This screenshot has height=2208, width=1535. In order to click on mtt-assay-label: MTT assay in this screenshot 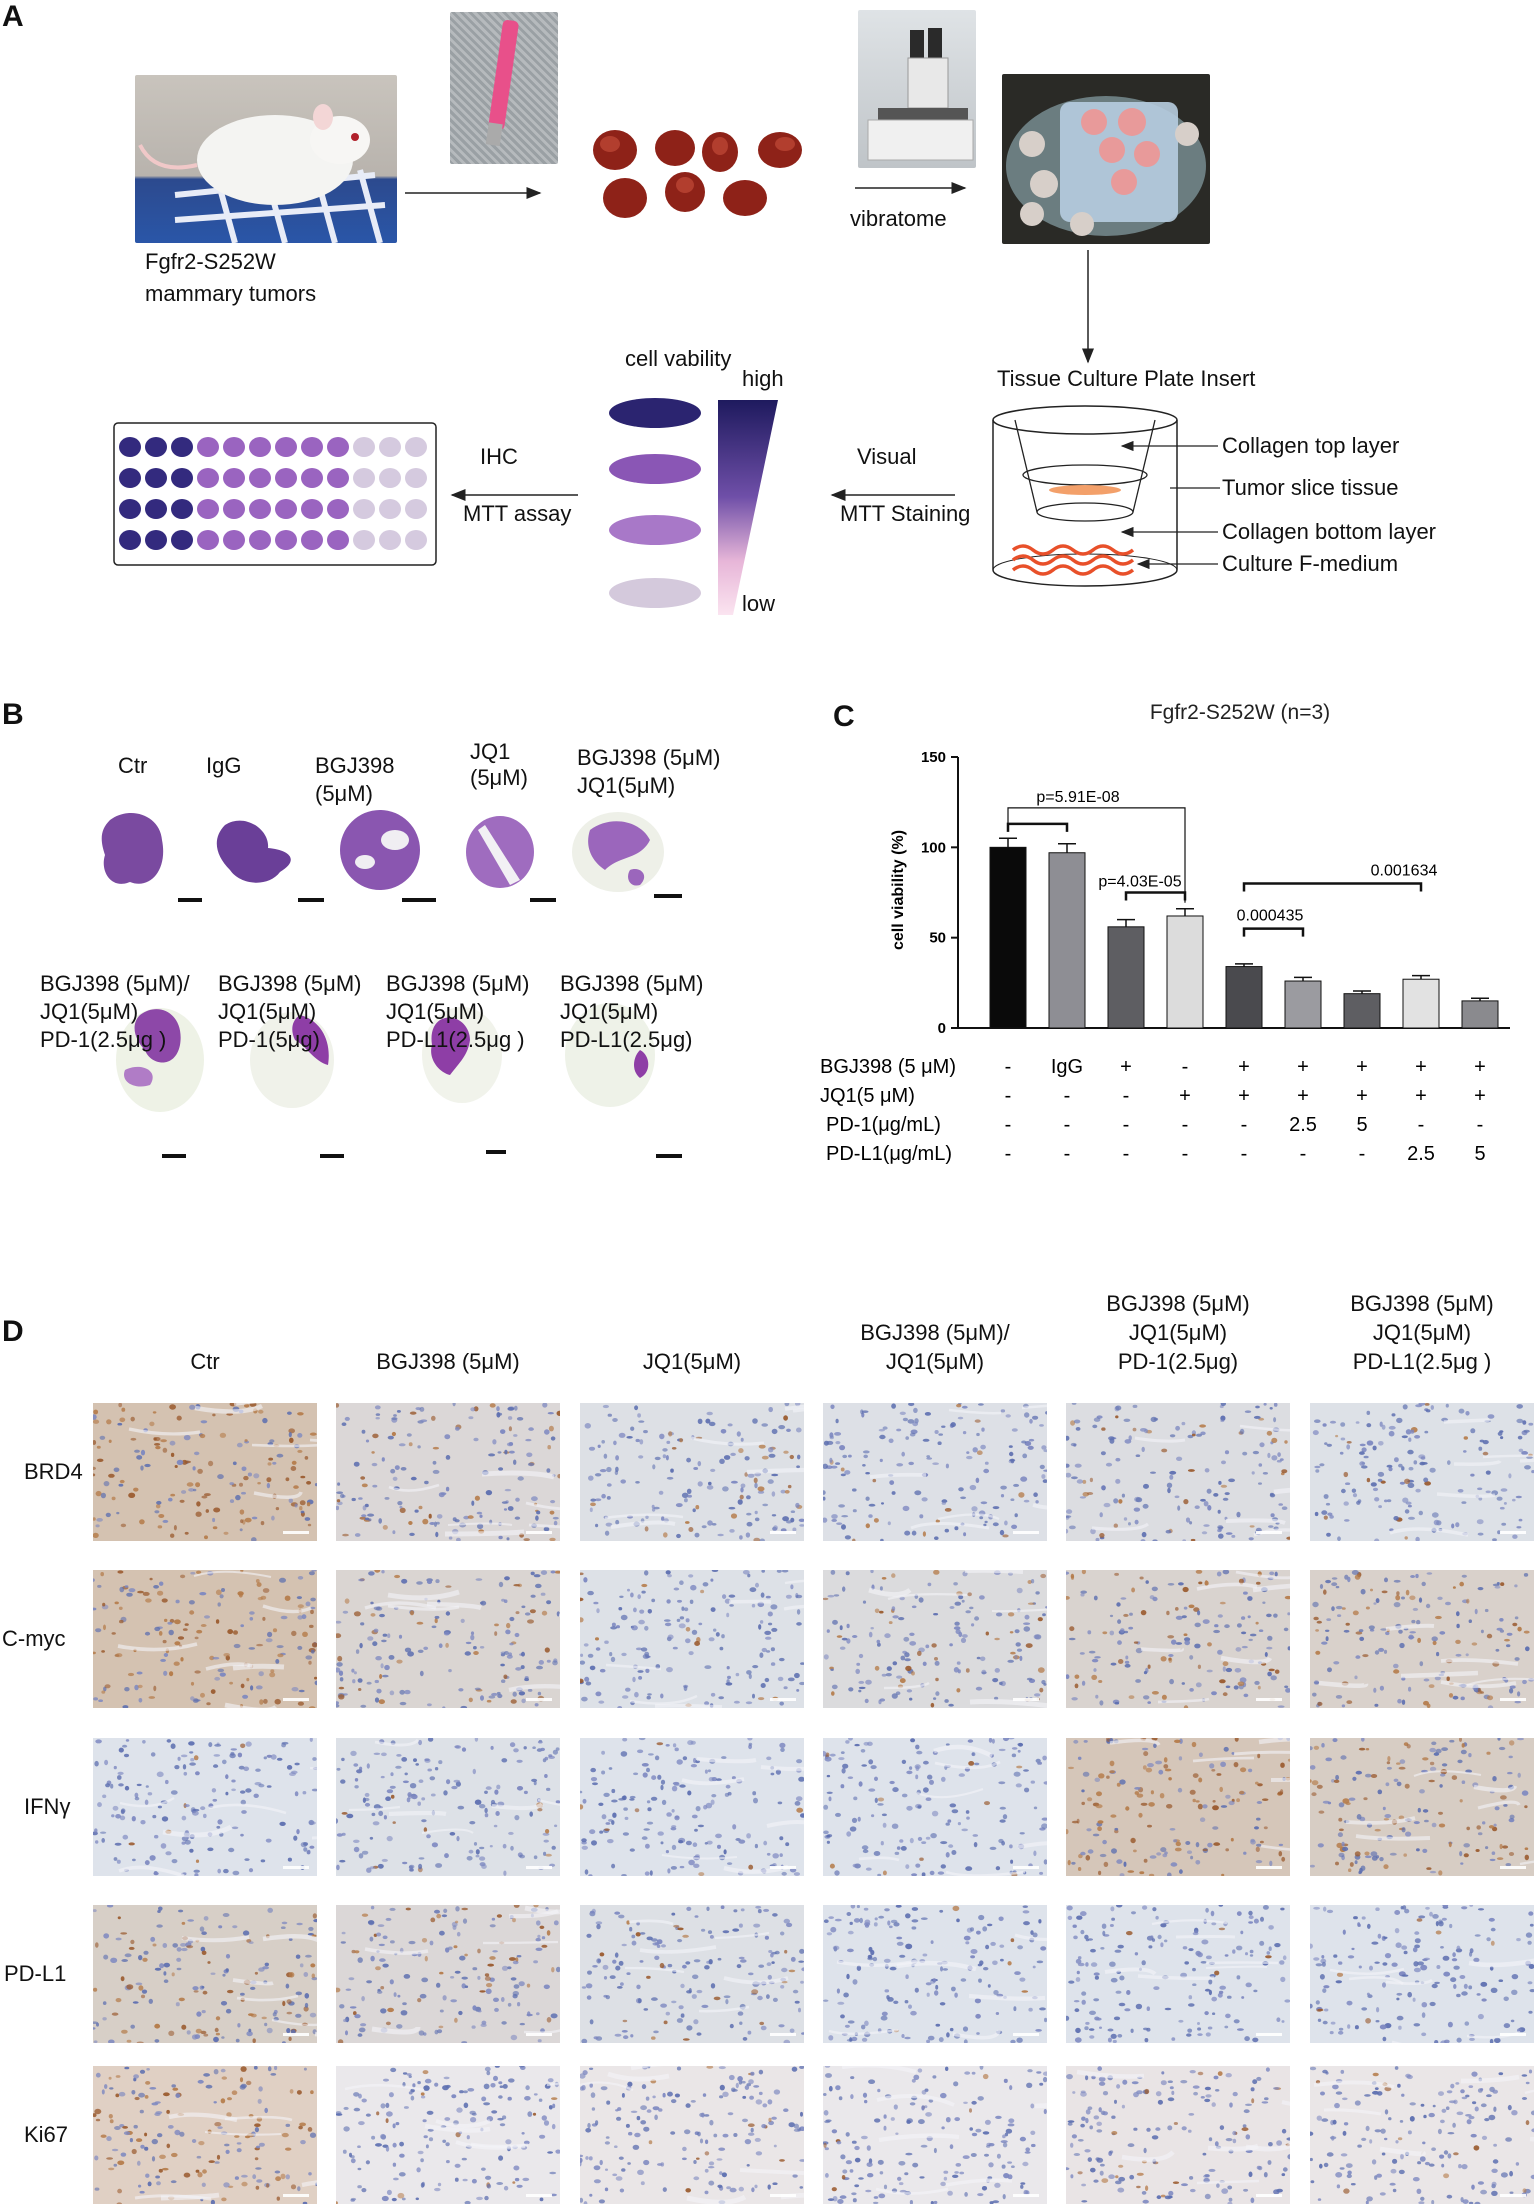, I will do `click(517, 513)`.